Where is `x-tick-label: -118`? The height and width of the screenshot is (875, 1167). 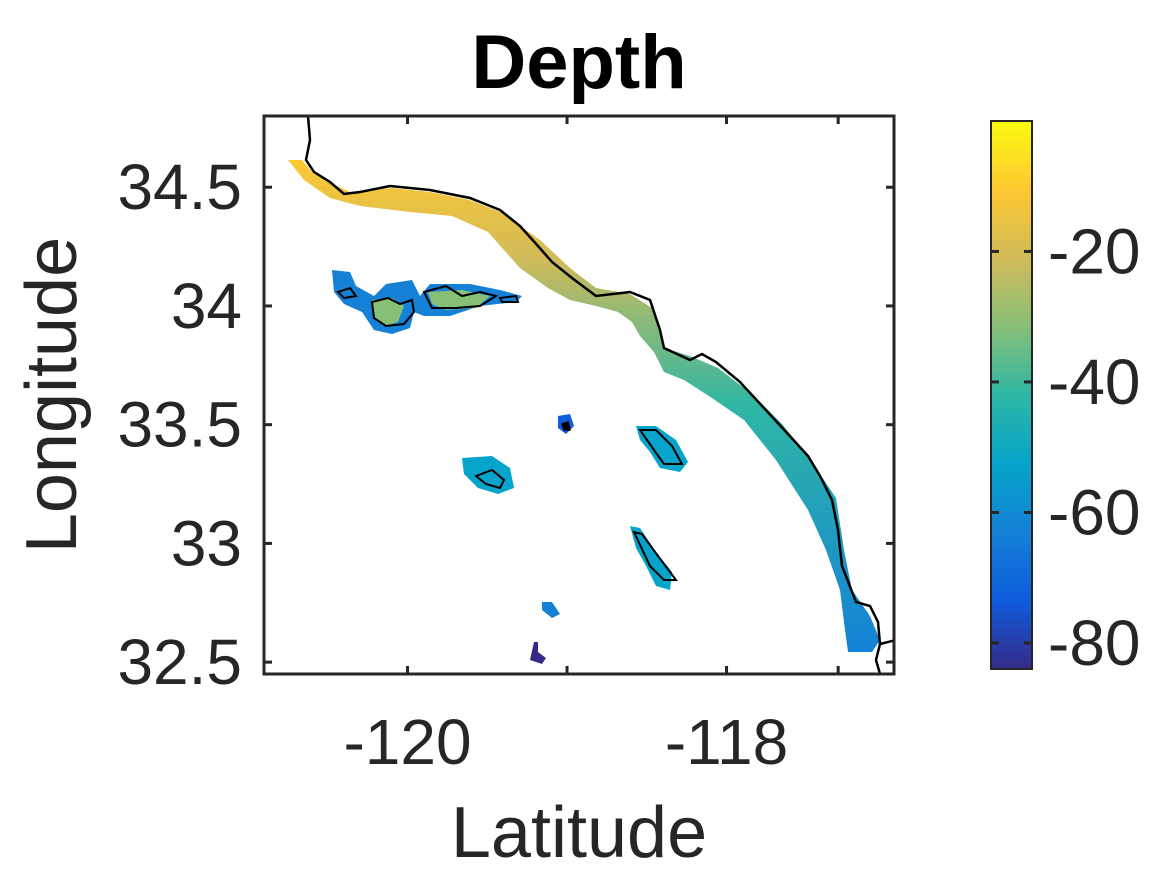 x-tick-label: -118 is located at coordinates (726, 742).